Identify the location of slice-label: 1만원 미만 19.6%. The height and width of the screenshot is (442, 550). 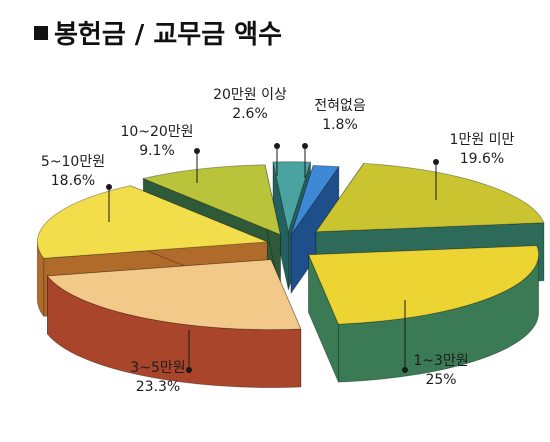
(474, 166).